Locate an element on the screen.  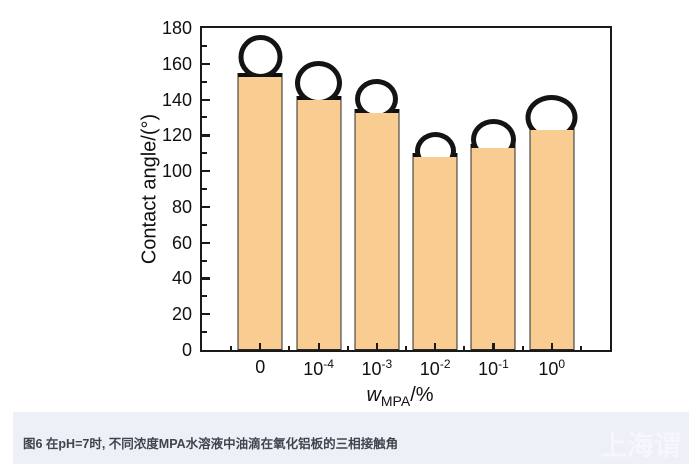
y-tick-label: 140 is located at coordinates (176, 99).